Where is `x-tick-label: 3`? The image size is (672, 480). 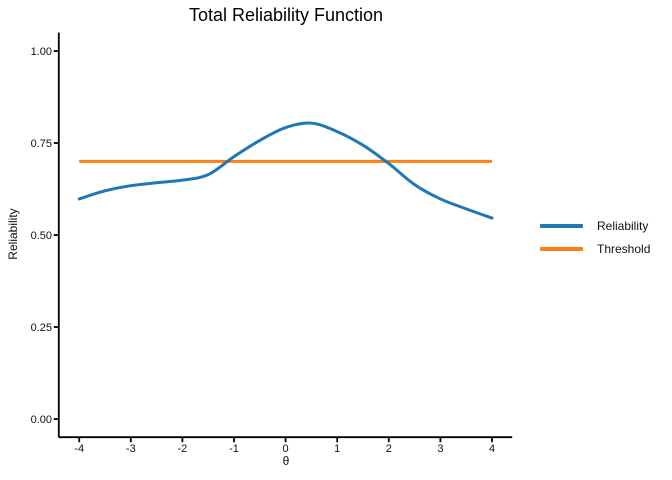
x-tick-label: 3 is located at coordinates (440, 449).